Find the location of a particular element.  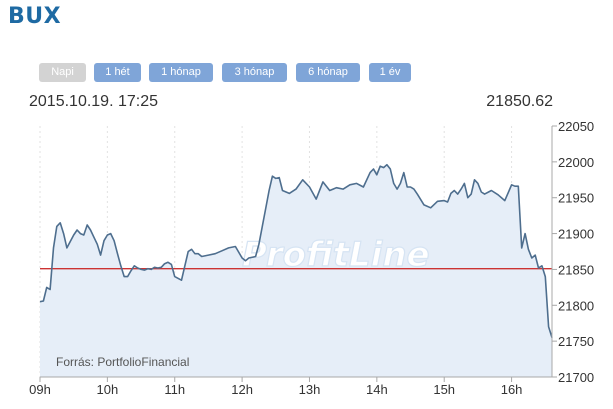

x-tick-label: 14h is located at coordinates (377, 389).